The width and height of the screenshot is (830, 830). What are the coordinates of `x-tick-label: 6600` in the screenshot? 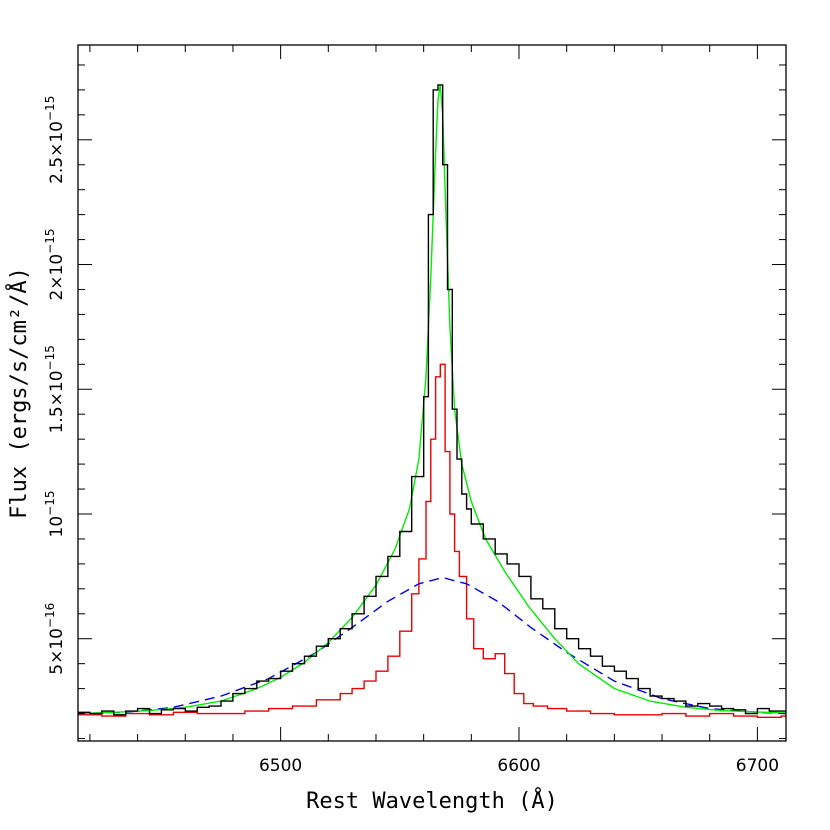 It's located at (518, 766).